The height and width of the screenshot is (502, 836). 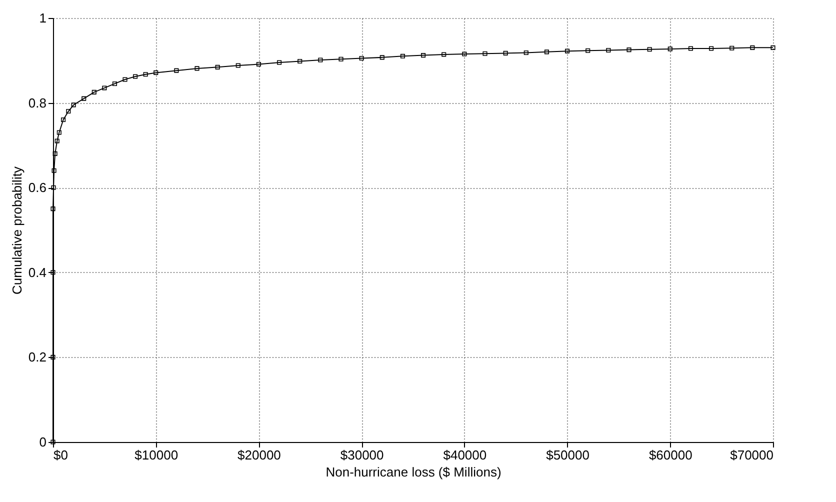 What do you see at coordinates (414, 472) in the screenshot?
I see `x-axis-title: Non-hurricane loss ($ Millions)` at bounding box center [414, 472].